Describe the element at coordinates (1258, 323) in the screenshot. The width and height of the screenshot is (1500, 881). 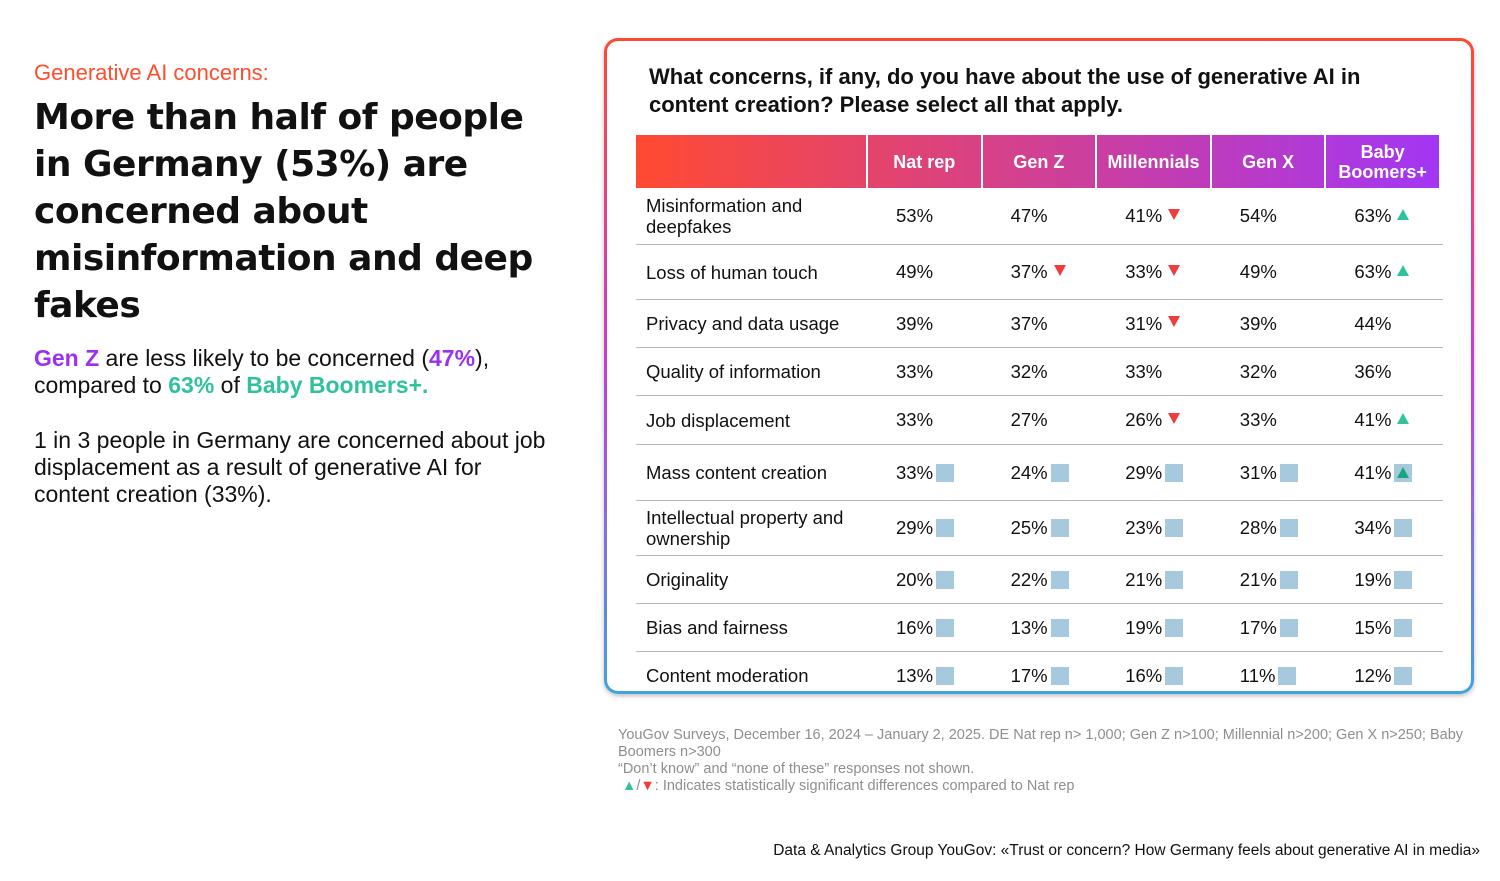
I see `value-text: 39%` at that location.